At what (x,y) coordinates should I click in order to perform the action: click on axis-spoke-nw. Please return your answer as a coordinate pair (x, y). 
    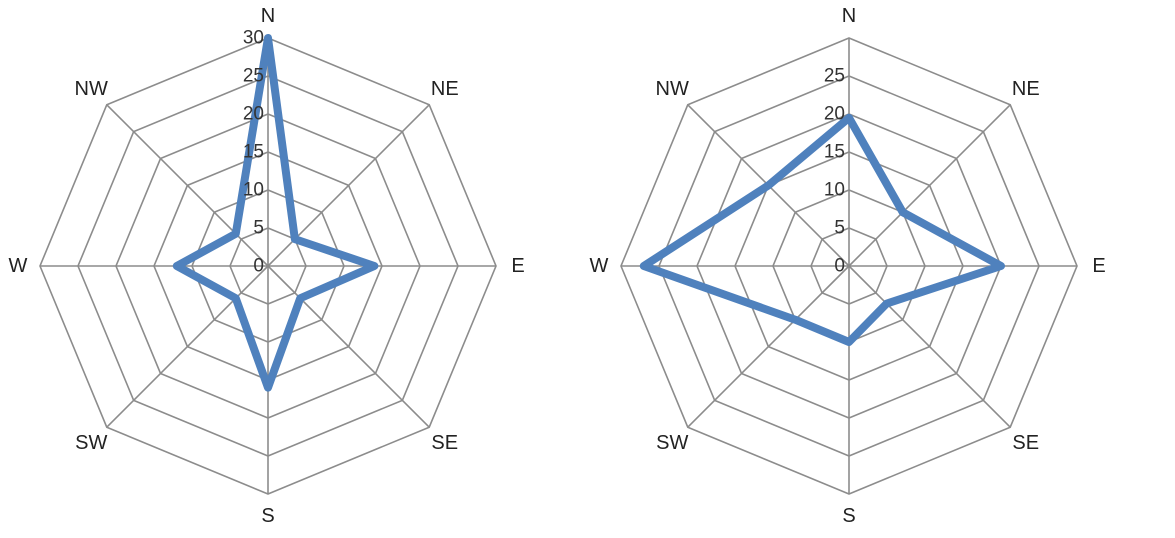
    Looking at the image, I should click on (187, 185).